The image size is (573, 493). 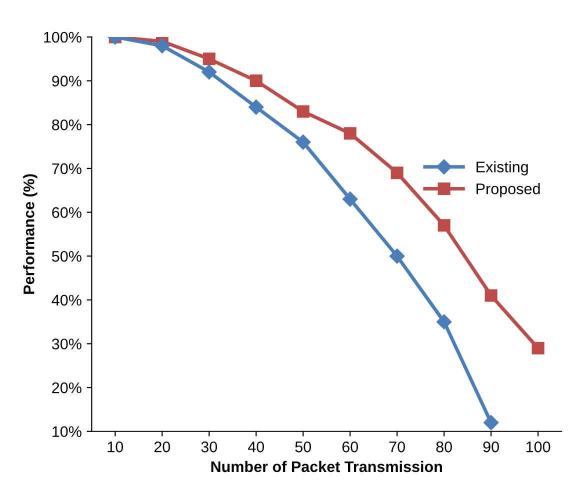 I want to click on x-tick-label: 10, so click(x=116, y=447).